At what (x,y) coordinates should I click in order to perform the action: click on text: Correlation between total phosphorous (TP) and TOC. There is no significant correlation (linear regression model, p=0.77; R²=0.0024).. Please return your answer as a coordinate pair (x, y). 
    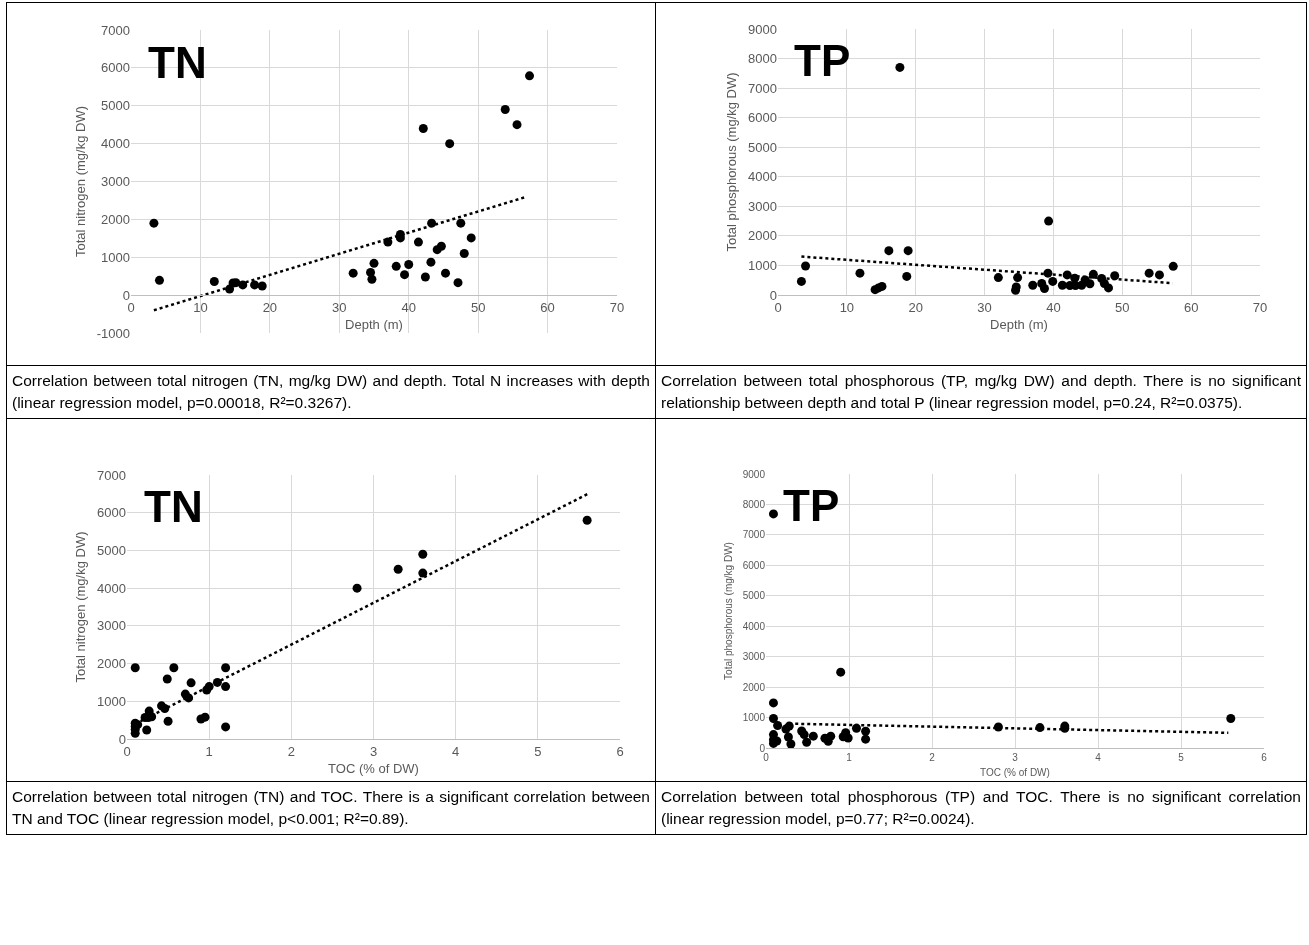
    Looking at the image, I should click on (981, 808).